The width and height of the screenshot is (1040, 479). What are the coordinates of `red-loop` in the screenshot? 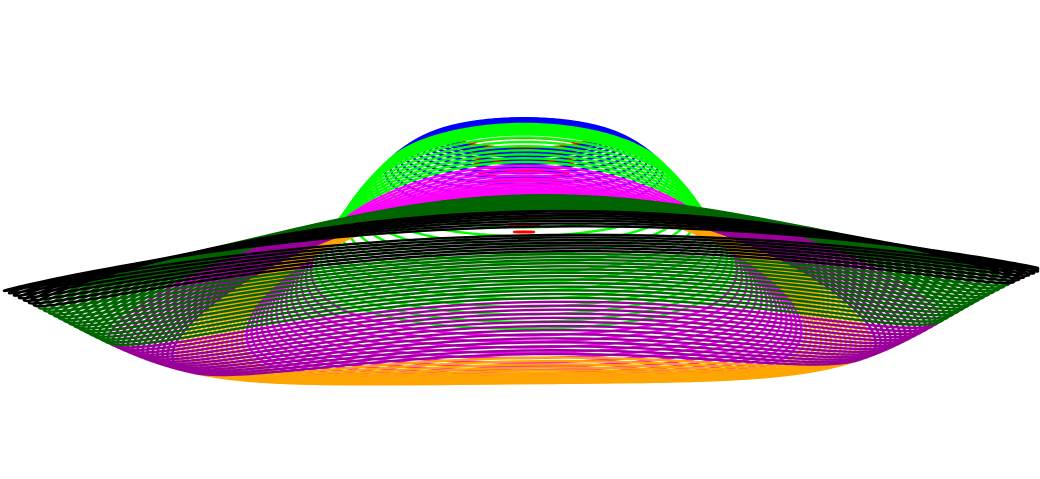 It's located at (524, 232).